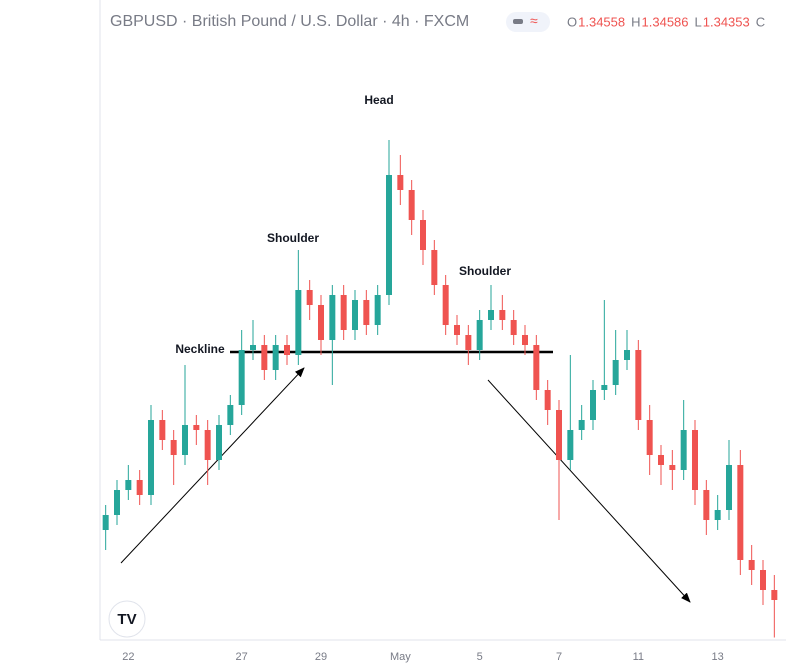  What do you see at coordinates (528, 22) in the screenshot?
I see `indicator-pill` at bounding box center [528, 22].